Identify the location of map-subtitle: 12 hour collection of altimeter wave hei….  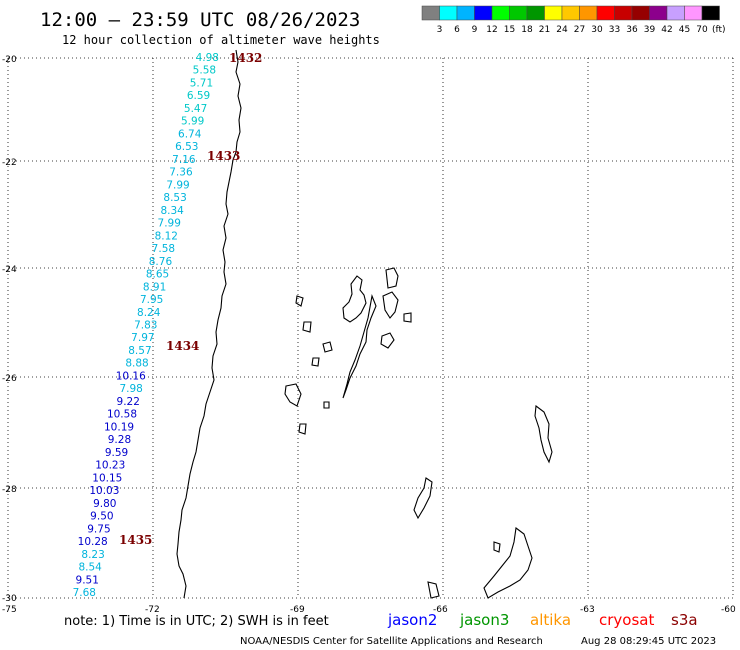
(221, 40).